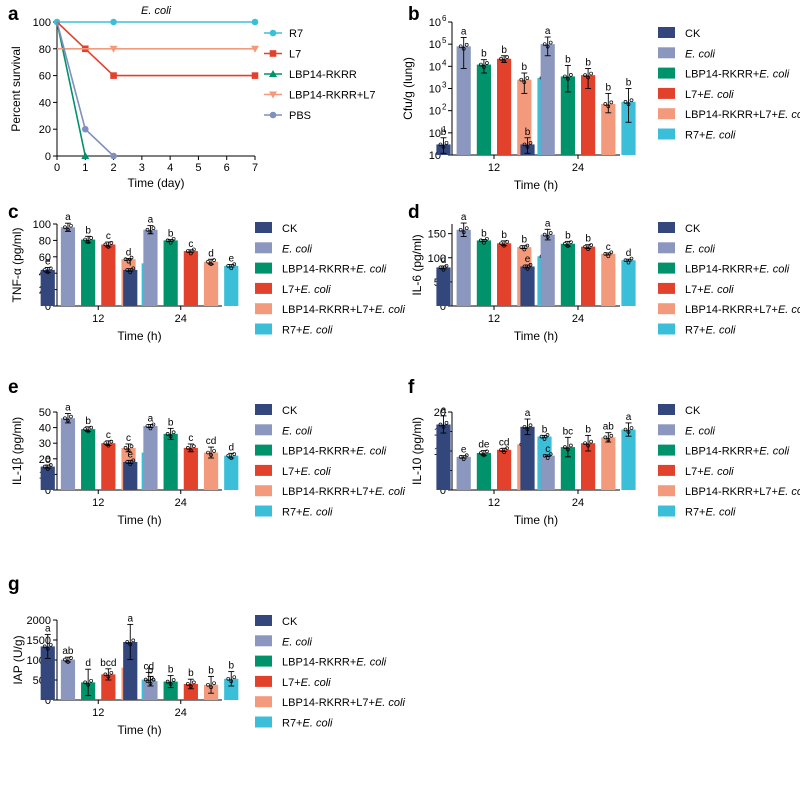  Describe the element at coordinates (536, 520) in the screenshot. I see `x-axis-title: Time (h)` at that location.